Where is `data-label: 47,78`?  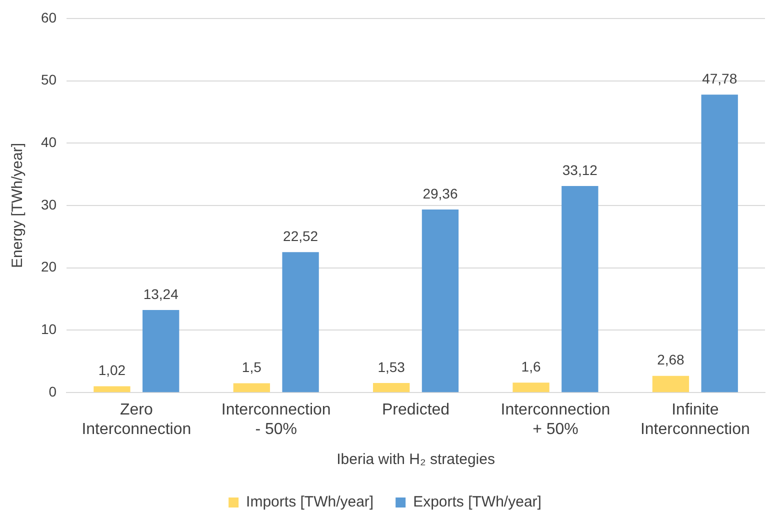
data-label: 47,78 is located at coordinates (720, 78).